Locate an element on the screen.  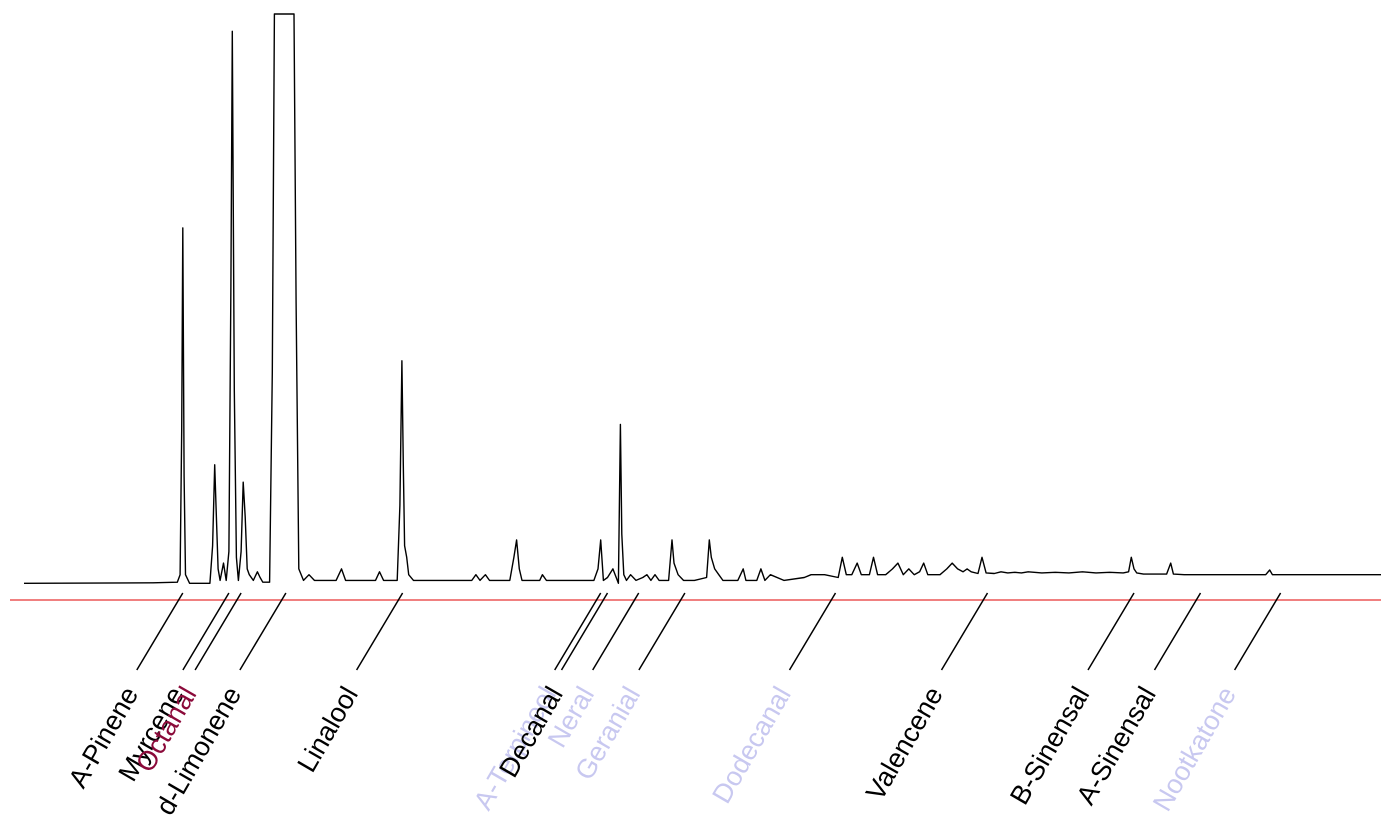
peak-label: Nootkatone is located at coordinates (1194, 749).